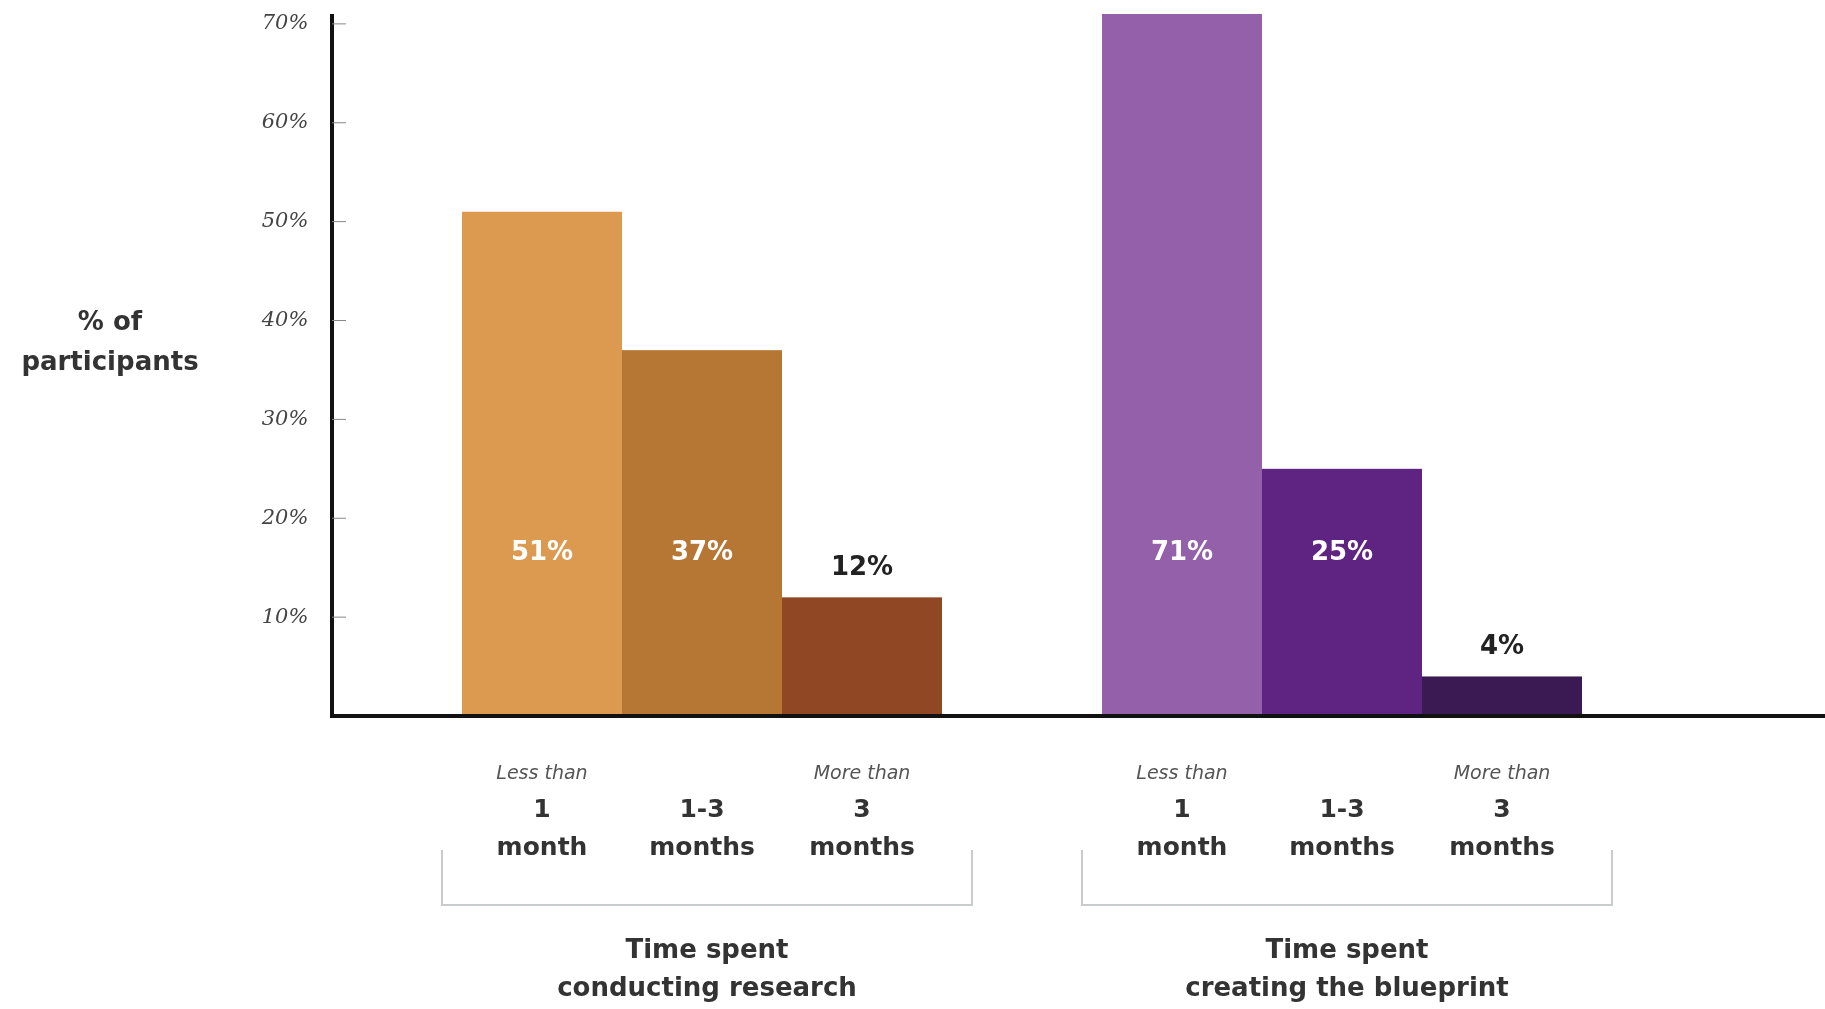 This screenshot has width=1825, height=1009. I want to click on y-tick-label: 30%, so click(285, 417).